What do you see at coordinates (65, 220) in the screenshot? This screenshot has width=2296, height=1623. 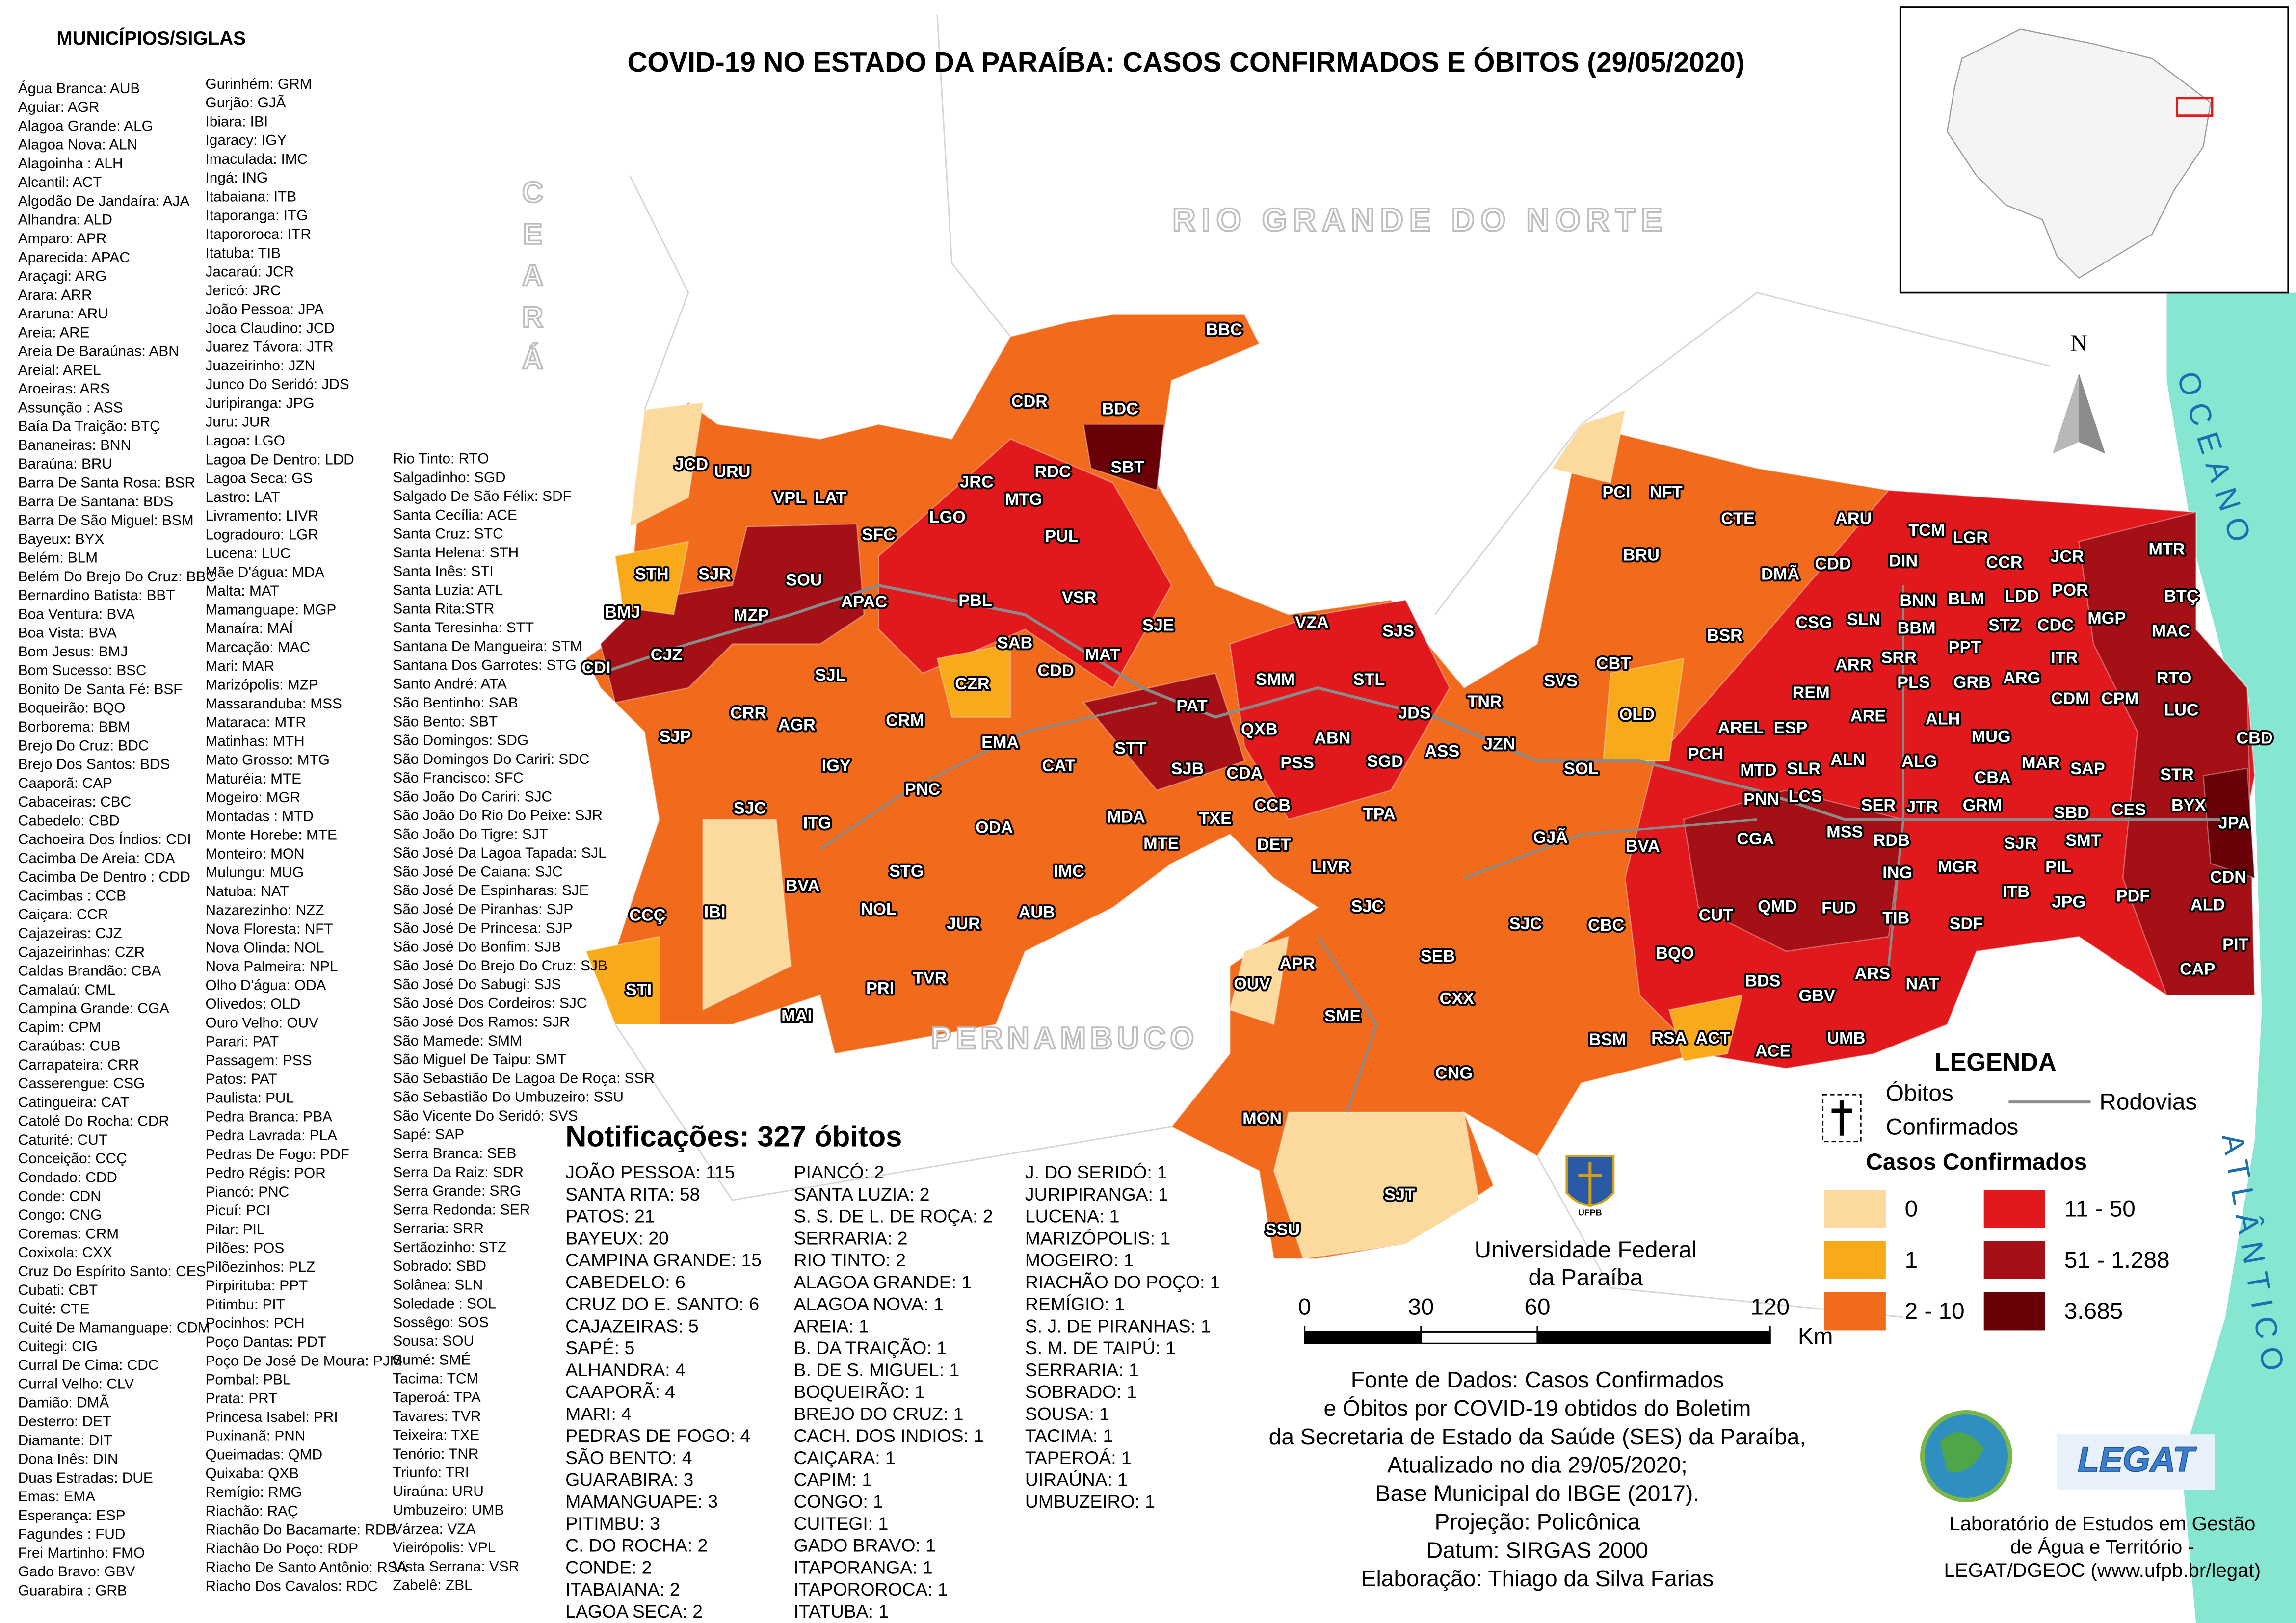 I see `municipality-entry: Alhandra: ALD` at bounding box center [65, 220].